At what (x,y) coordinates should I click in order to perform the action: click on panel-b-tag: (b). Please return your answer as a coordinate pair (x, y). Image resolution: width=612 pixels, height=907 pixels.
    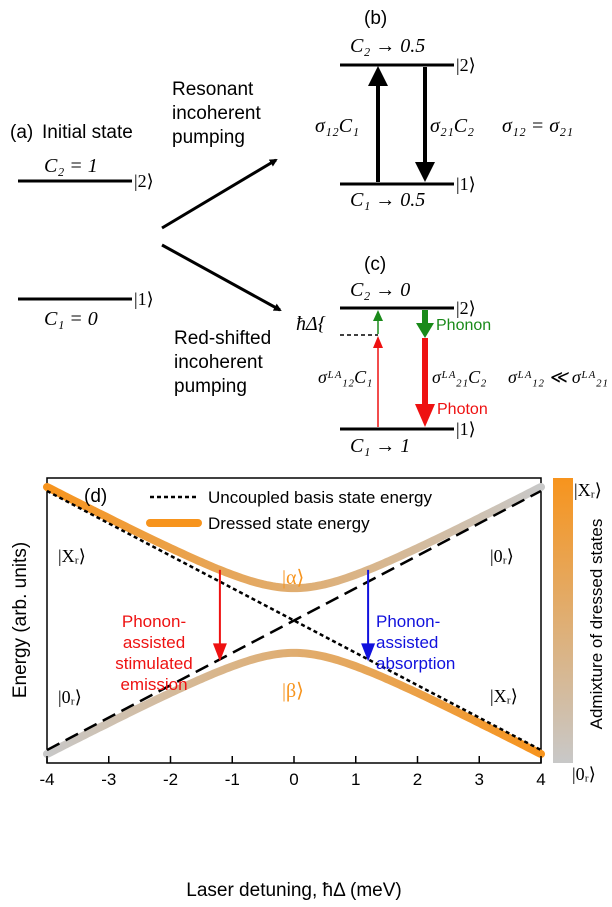
    Looking at the image, I should click on (375, 18).